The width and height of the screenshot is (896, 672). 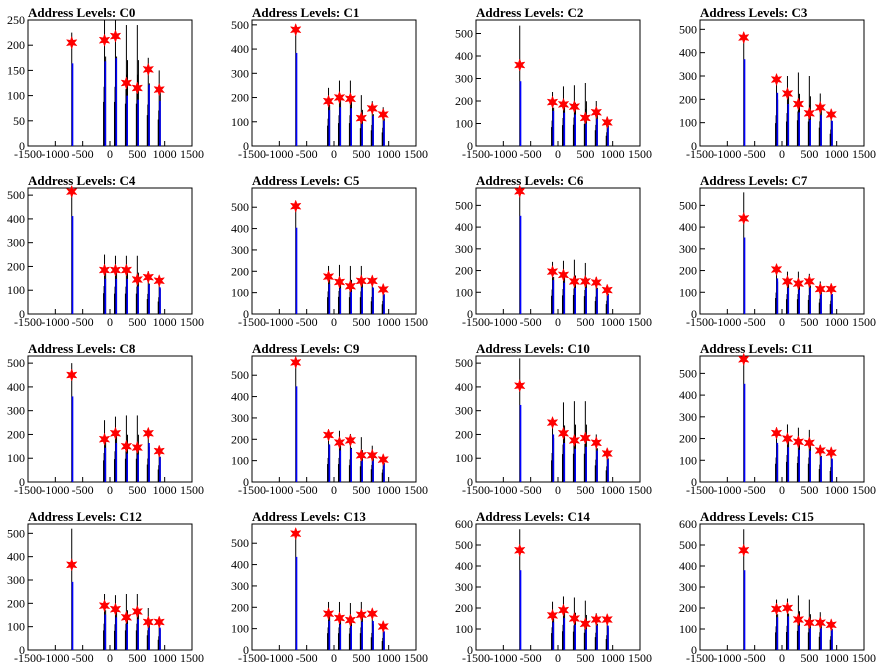 I want to click on y-tick-label: 50, so click(x=19, y=121).